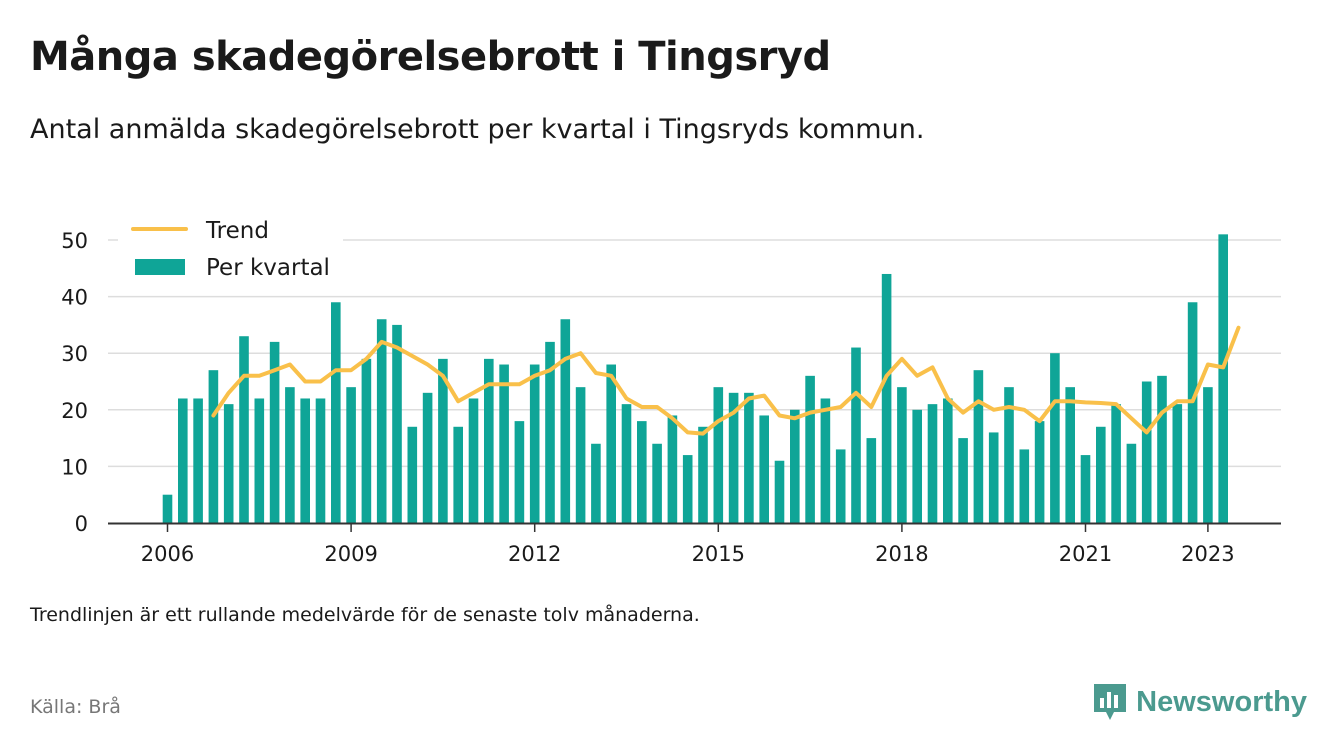 This screenshot has width=1340, height=753. Describe the element at coordinates (534, 554) in the screenshot. I see `x-tick-label: 2012` at that location.